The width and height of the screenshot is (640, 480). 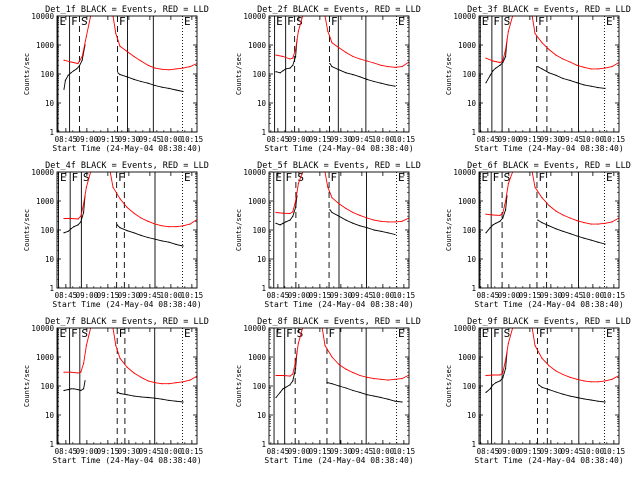 What do you see at coordinates (467, 357) in the screenshot?
I see `y-tick-label: 1000` at bounding box center [467, 357].